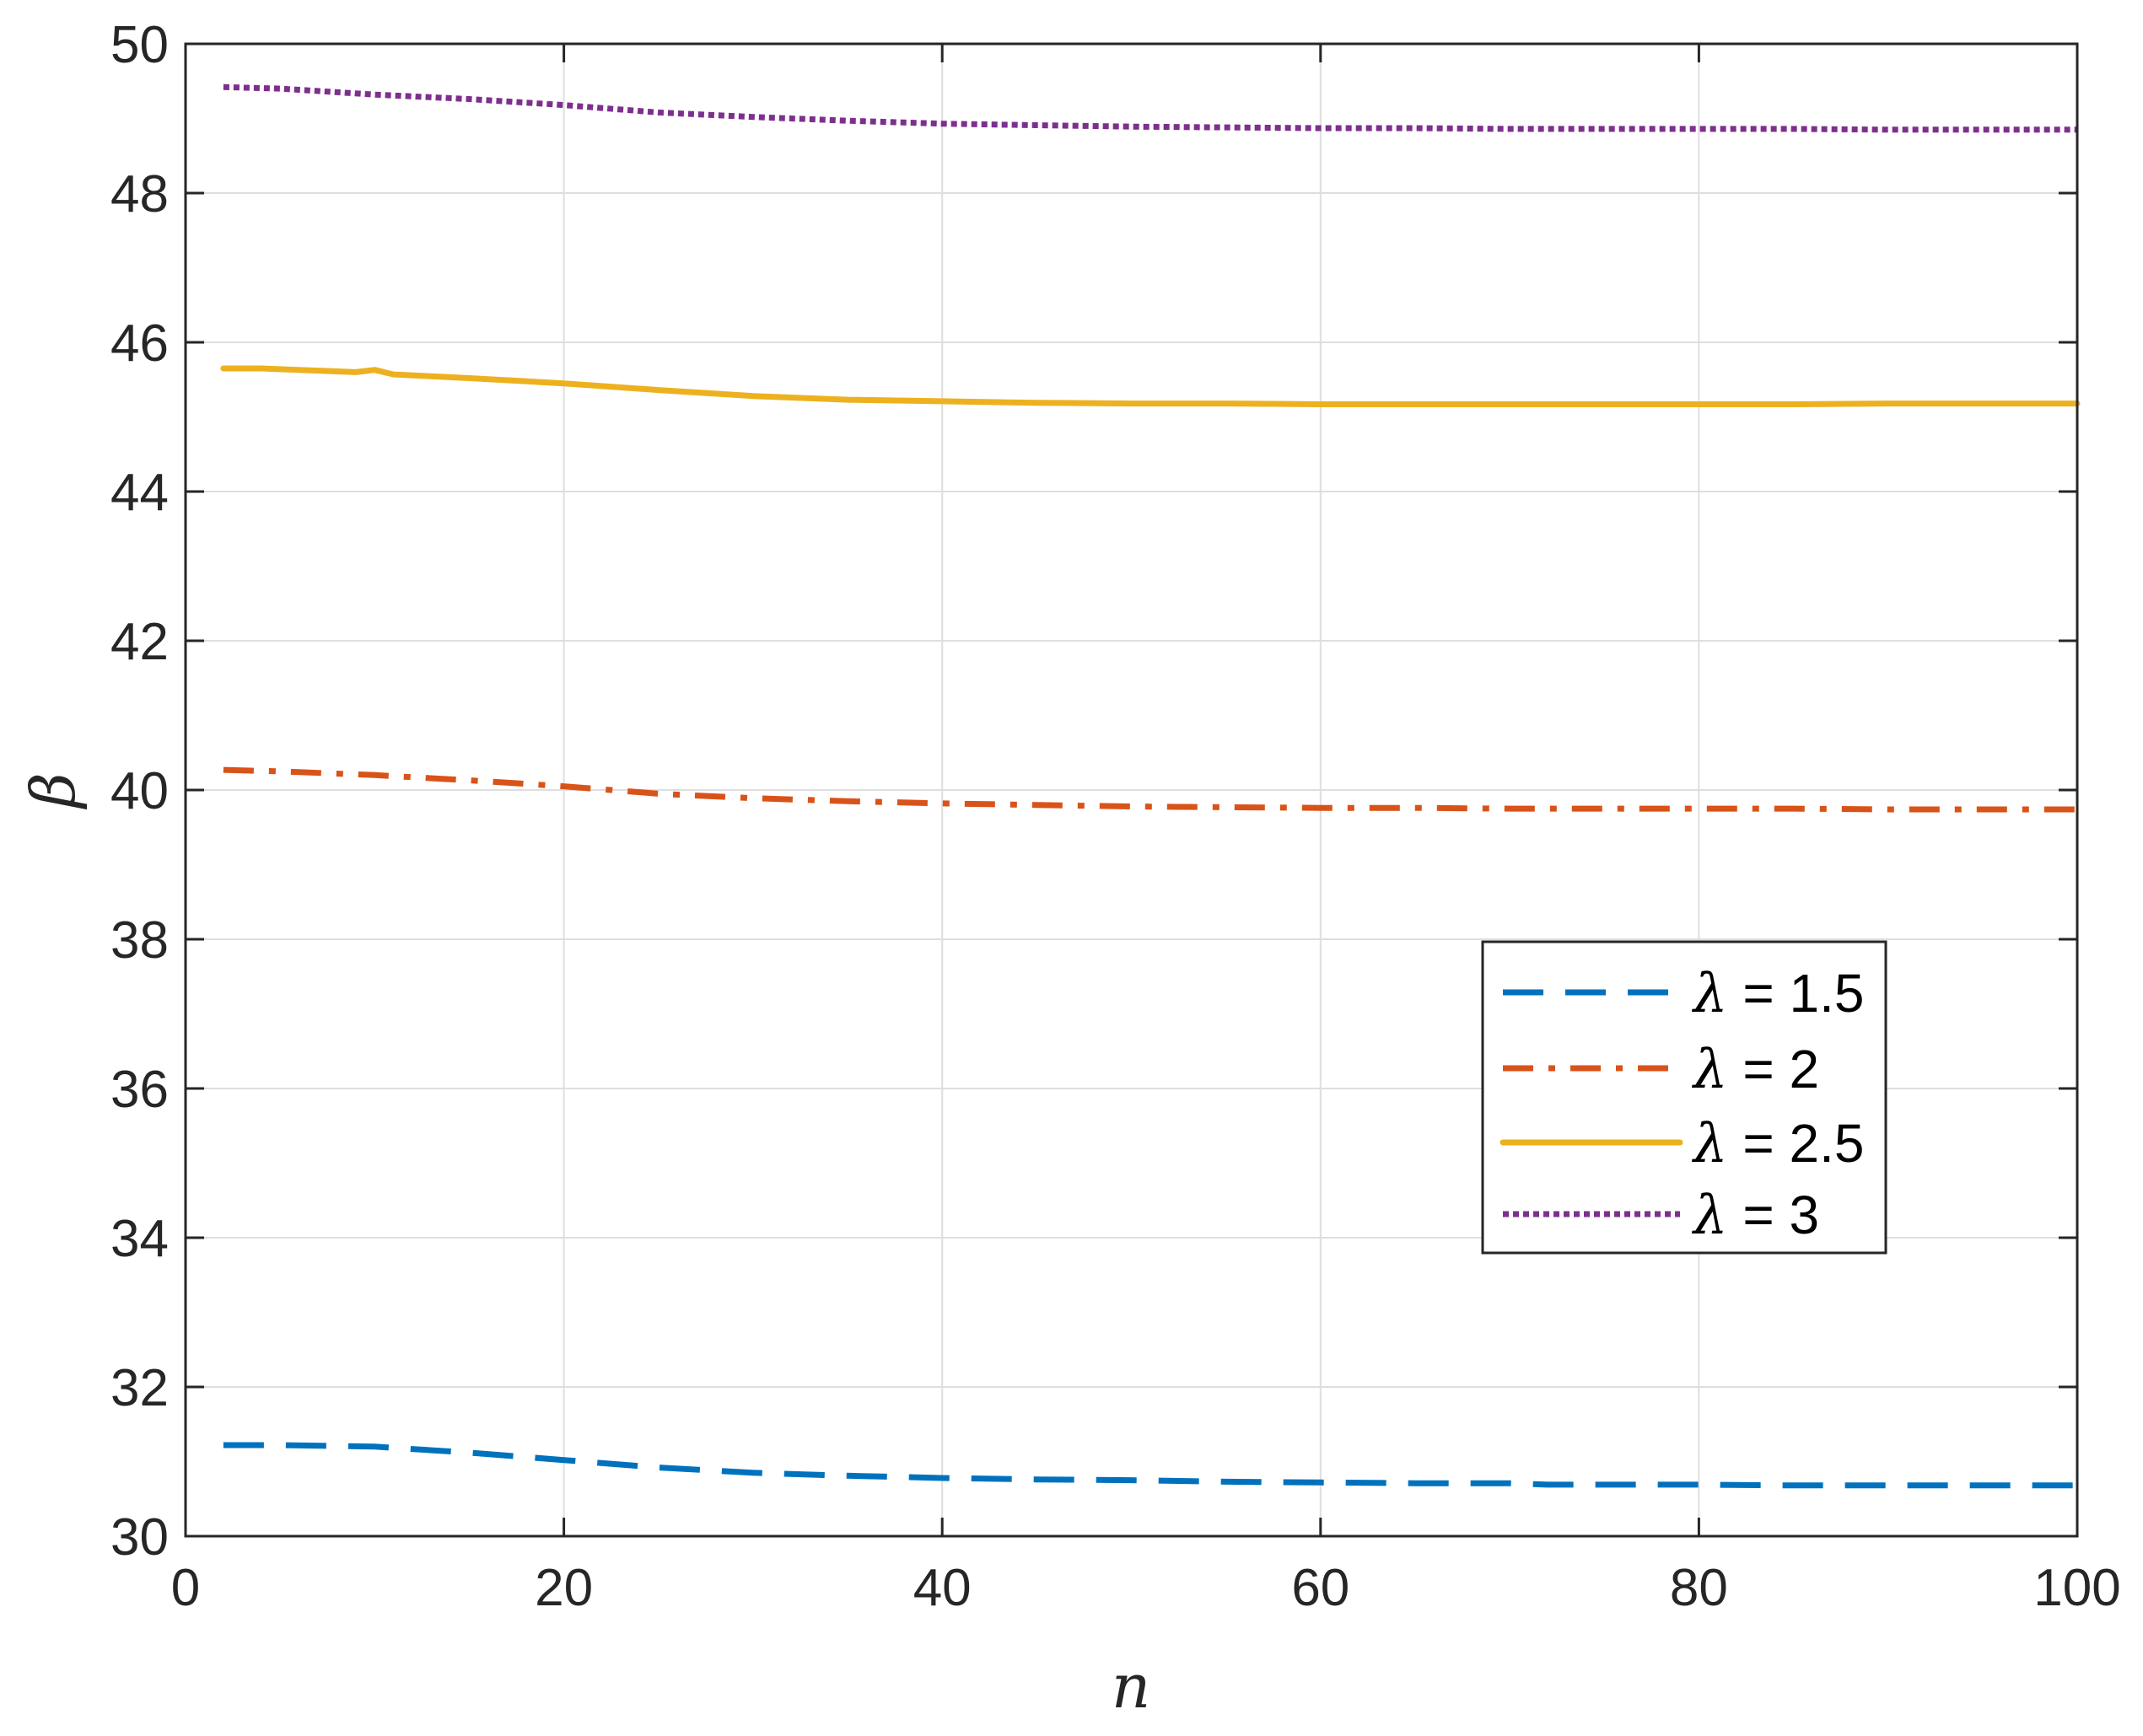 Image resolution: width=2143 pixels, height=1736 pixels. I want to click on legend-label-4: λ = 3, so click(1755, 1216).